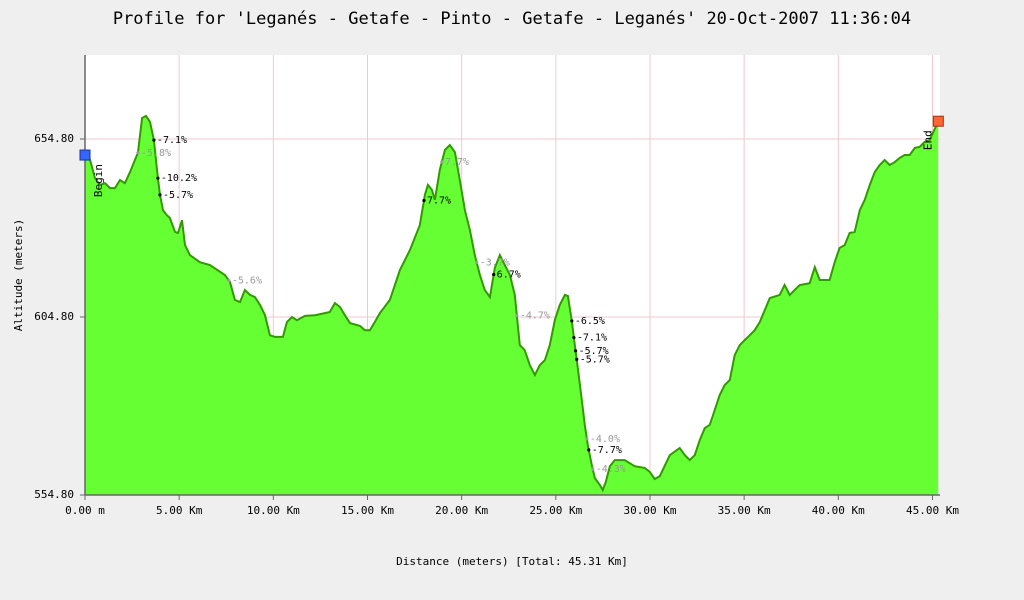 The width and height of the screenshot is (1024, 600). I want to click on annotation: -4.0%, so click(605, 439).